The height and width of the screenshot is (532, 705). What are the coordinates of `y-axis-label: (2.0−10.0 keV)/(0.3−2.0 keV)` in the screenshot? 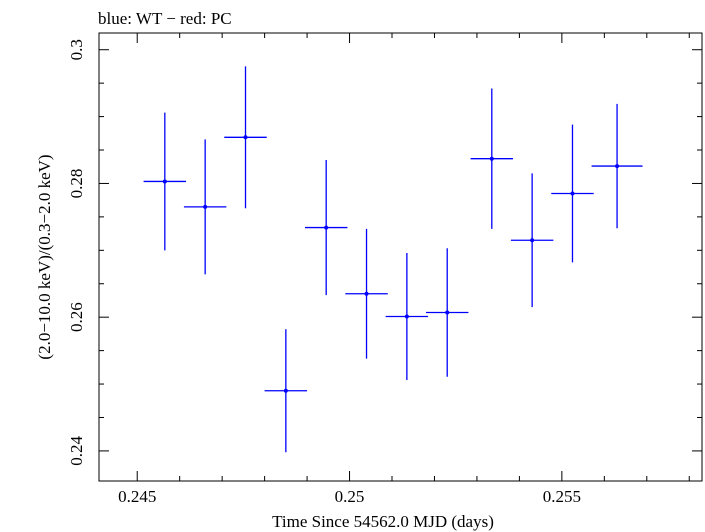 It's located at (44, 256).